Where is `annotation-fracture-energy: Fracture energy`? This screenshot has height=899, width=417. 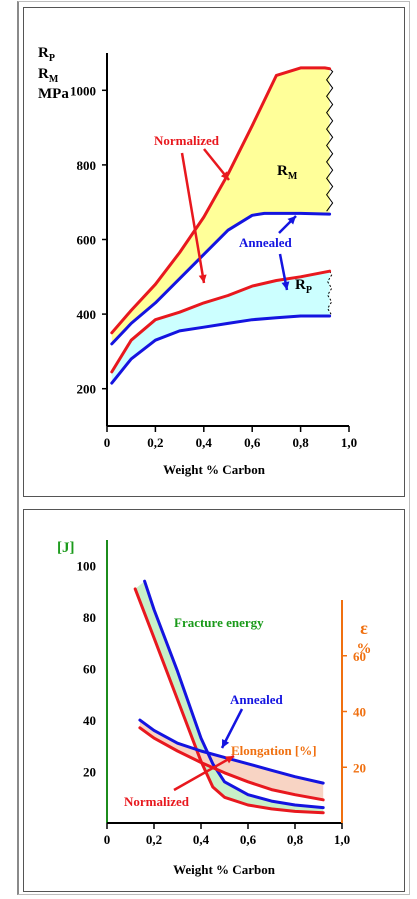 annotation-fracture-energy: Fracture energy is located at coordinates (219, 622).